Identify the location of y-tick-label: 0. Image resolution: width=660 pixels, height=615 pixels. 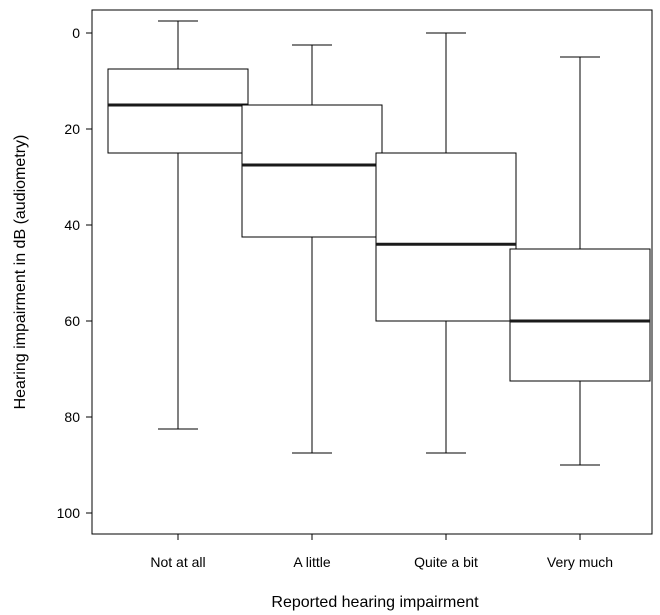
(76, 33).